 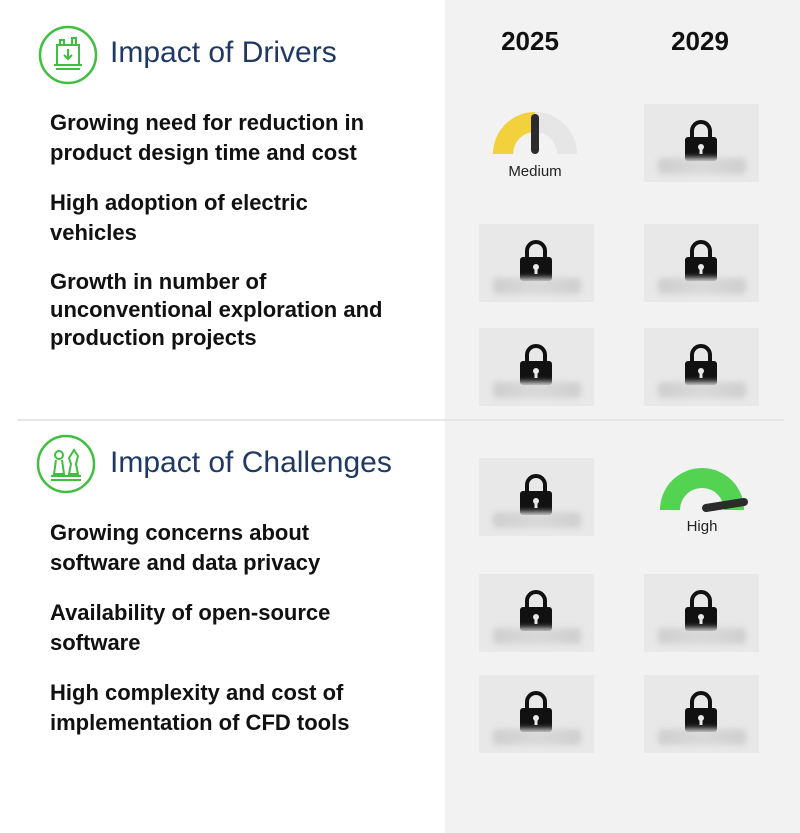 I want to click on year-2025-heading: 2025, so click(x=530, y=41).